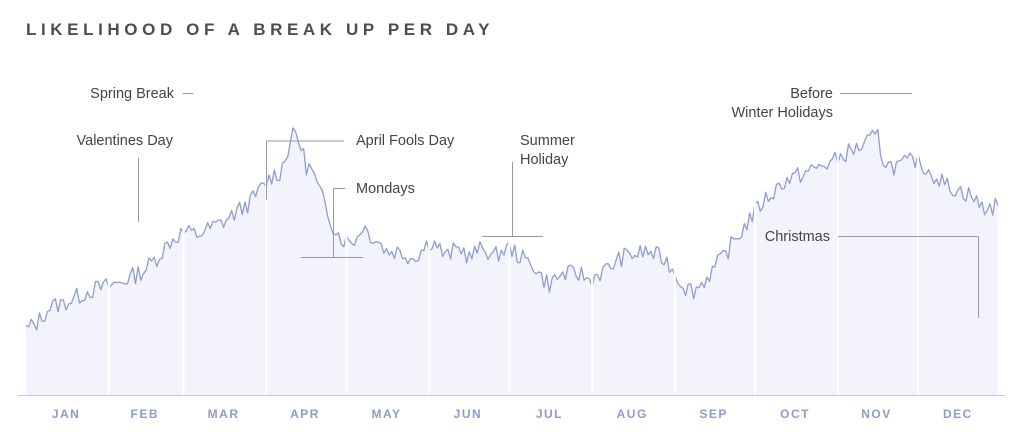 The width and height of the screenshot is (1024, 447). What do you see at coordinates (876, 414) in the screenshot?
I see `month-label-nov: NOV` at bounding box center [876, 414].